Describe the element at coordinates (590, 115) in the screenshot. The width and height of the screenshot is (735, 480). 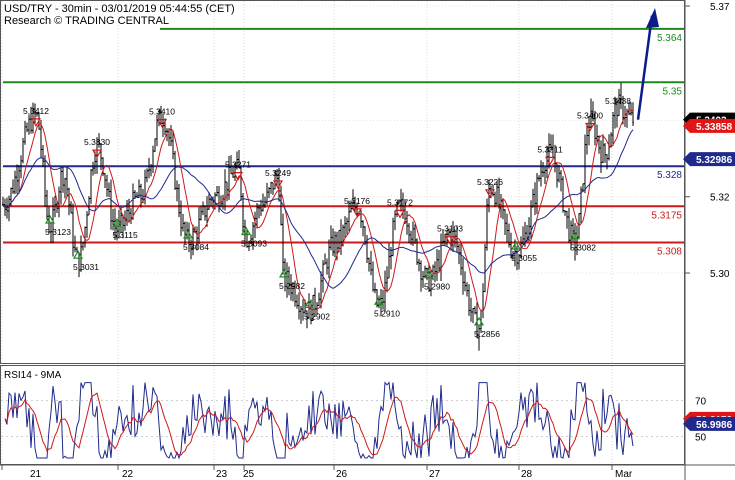
I see `high-label: 5.3400` at that location.